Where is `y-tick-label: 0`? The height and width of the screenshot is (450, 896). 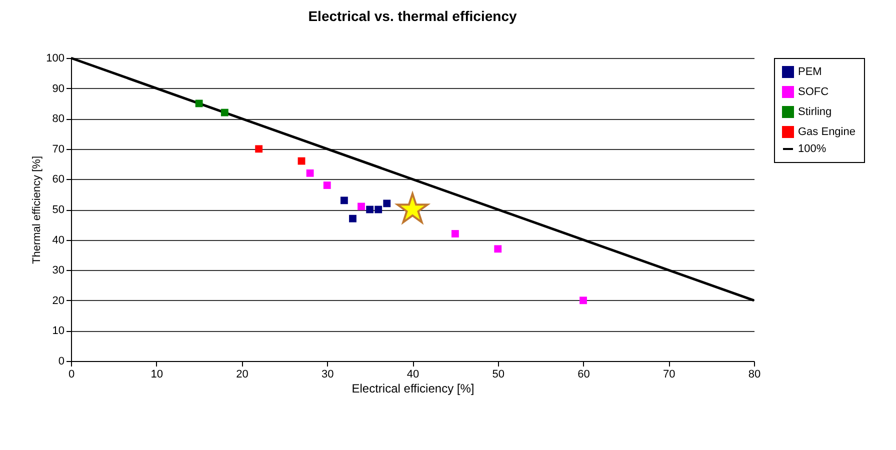
y-tick-label: 0 is located at coordinates (61, 362).